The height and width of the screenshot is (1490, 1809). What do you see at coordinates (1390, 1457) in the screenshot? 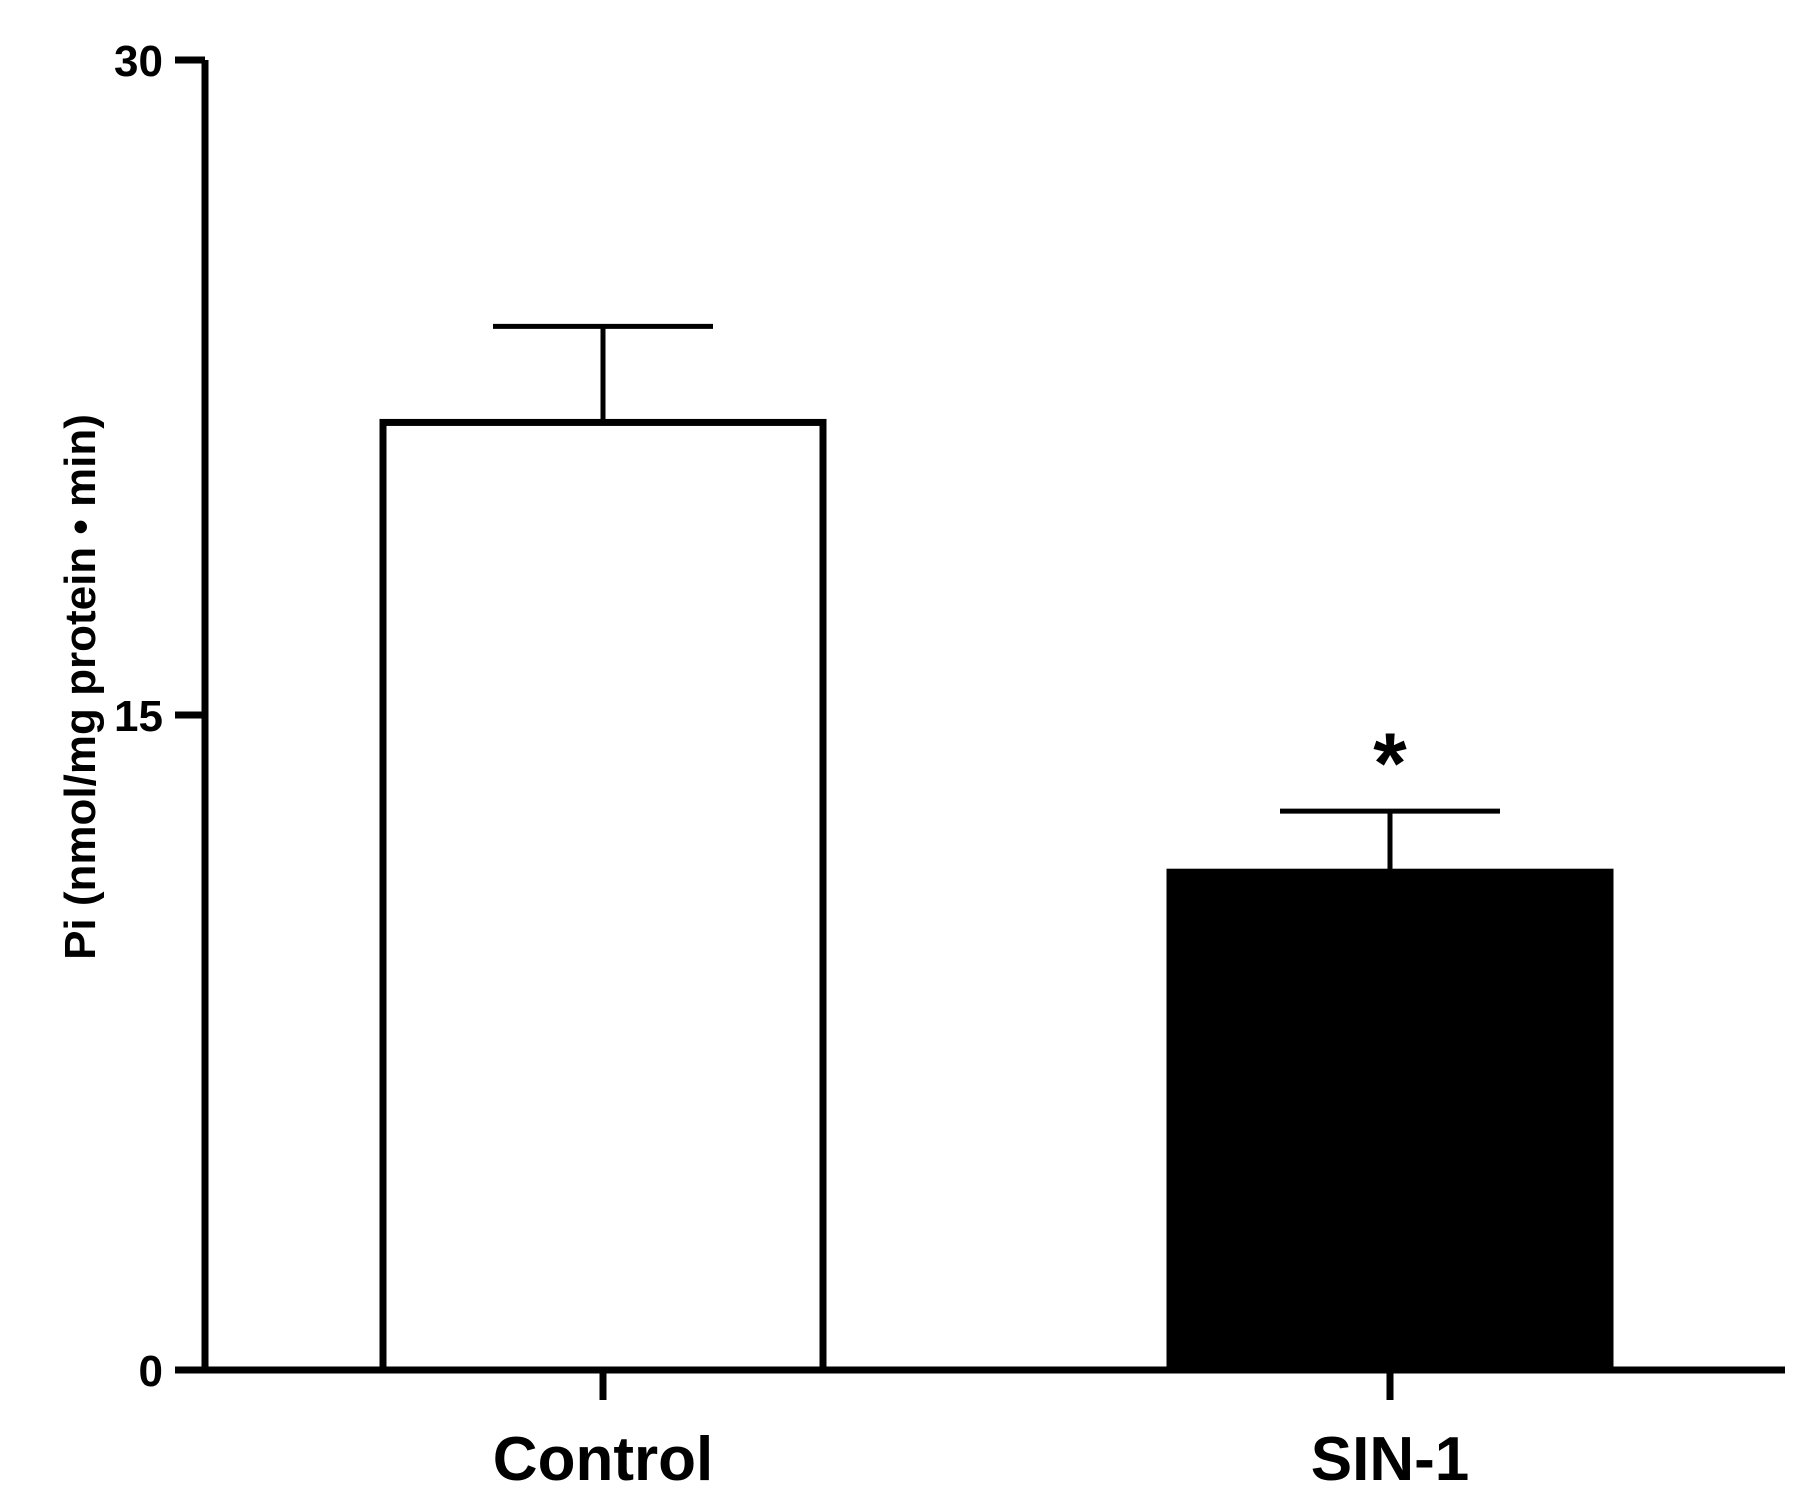
I see `x-tick-label-sin-1: SIN-1` at bounding box center [1390, 1457].